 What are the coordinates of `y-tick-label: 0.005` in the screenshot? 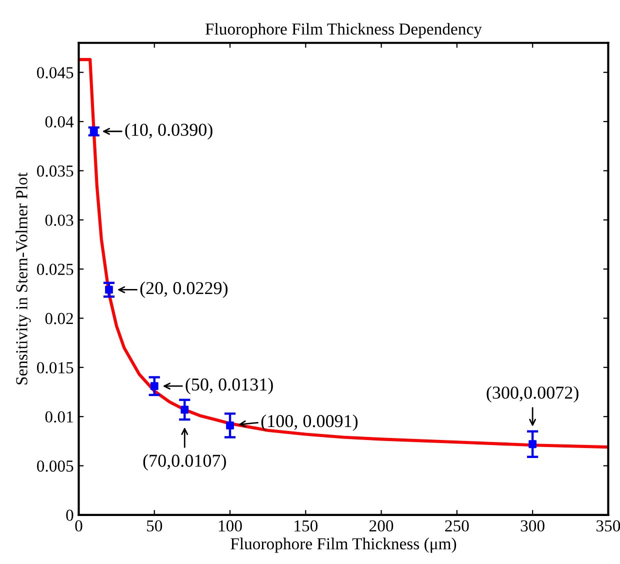 It's located at (55, 466).